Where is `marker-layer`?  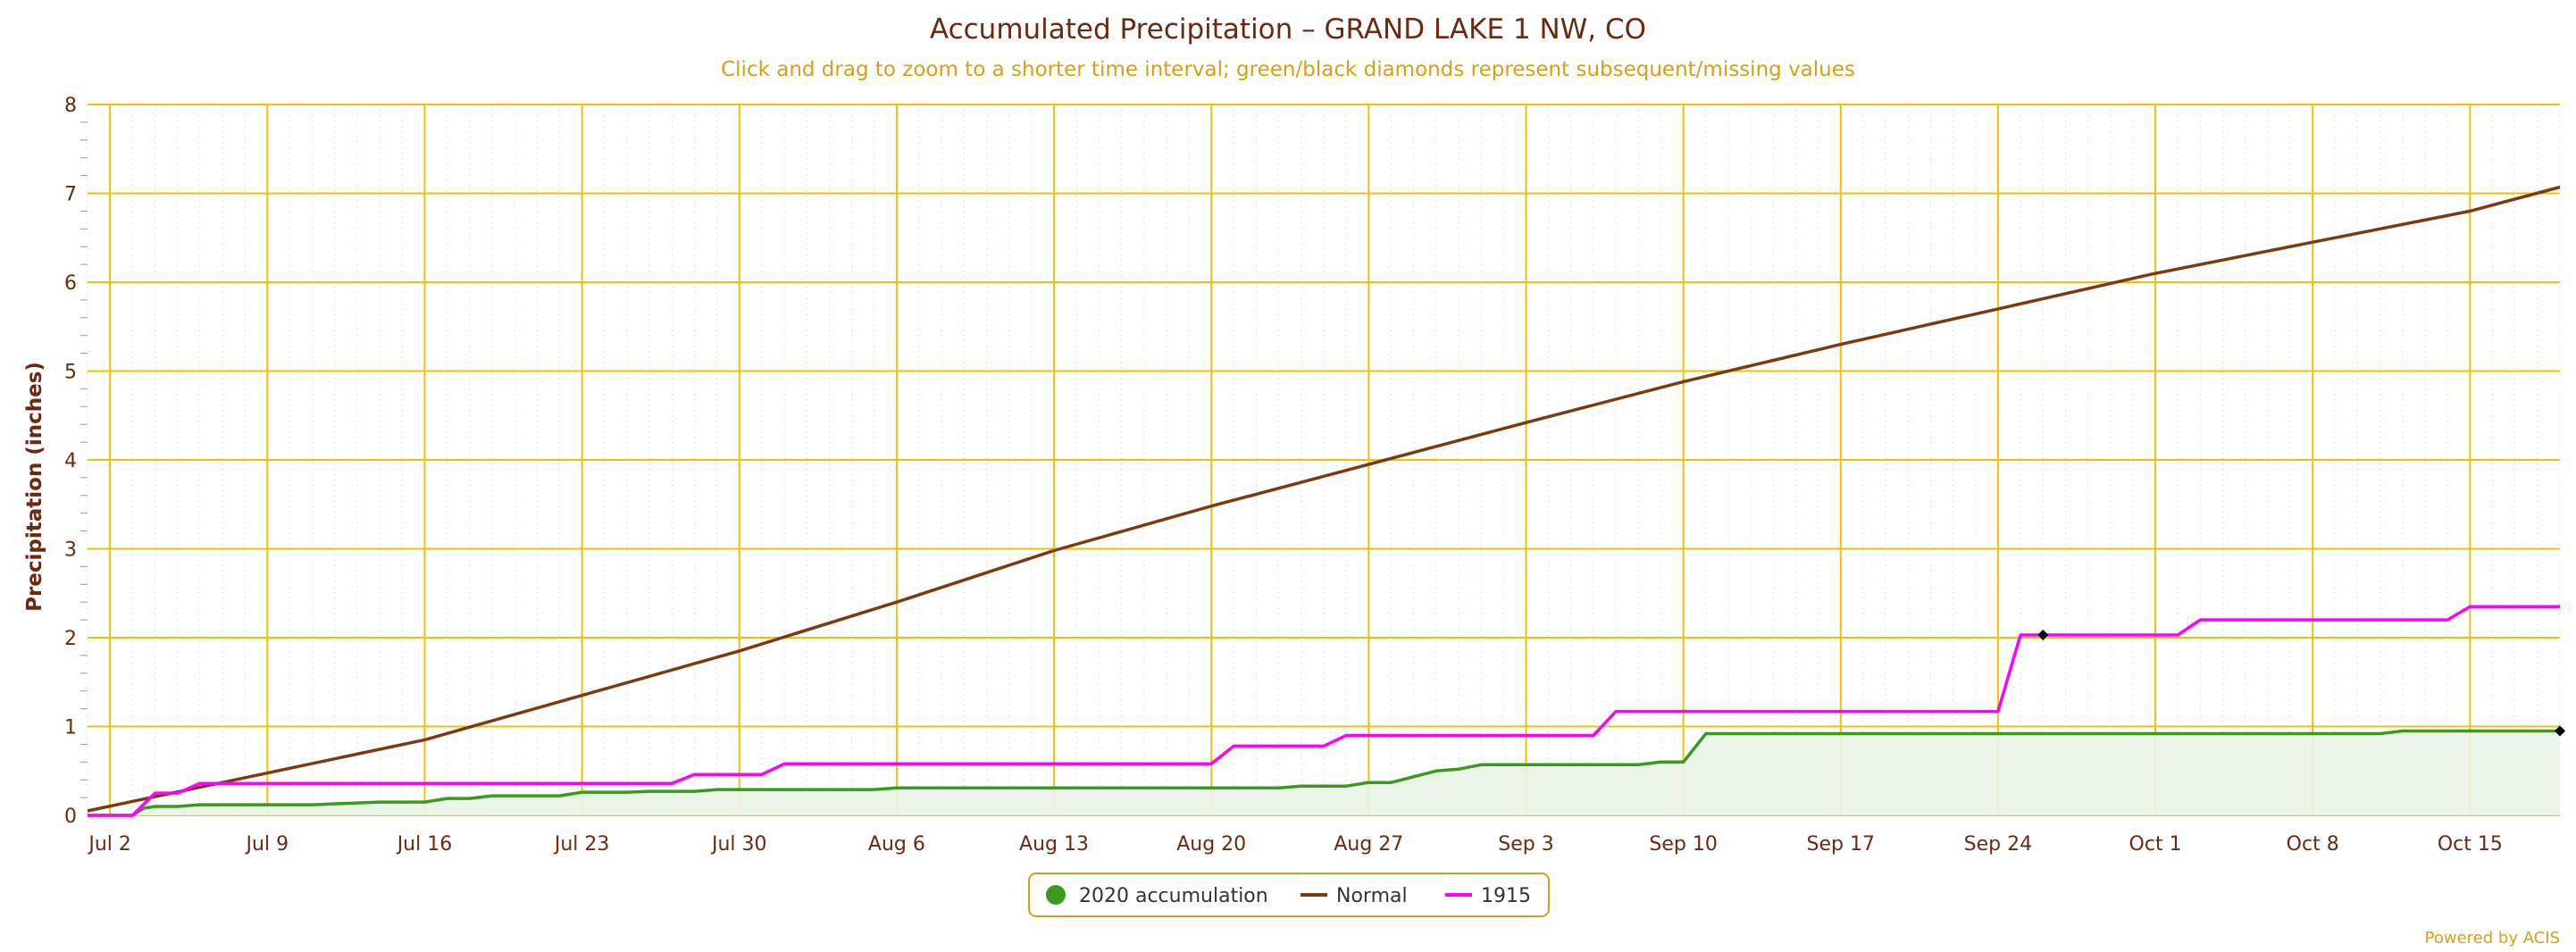 marker-layer is located at coordinates (2301, 683).